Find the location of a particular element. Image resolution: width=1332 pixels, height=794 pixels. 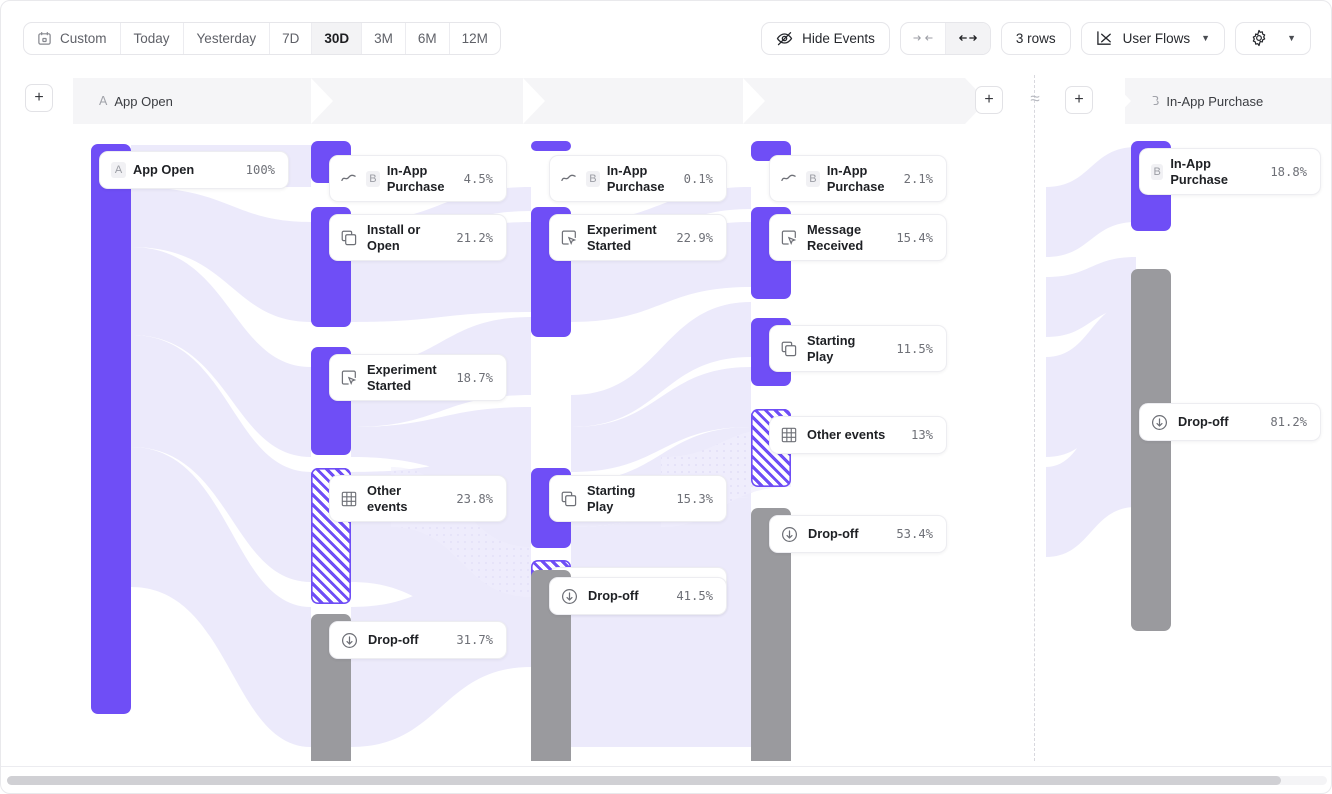

horizontal-scrollbar is located at coordinates (666, 780).